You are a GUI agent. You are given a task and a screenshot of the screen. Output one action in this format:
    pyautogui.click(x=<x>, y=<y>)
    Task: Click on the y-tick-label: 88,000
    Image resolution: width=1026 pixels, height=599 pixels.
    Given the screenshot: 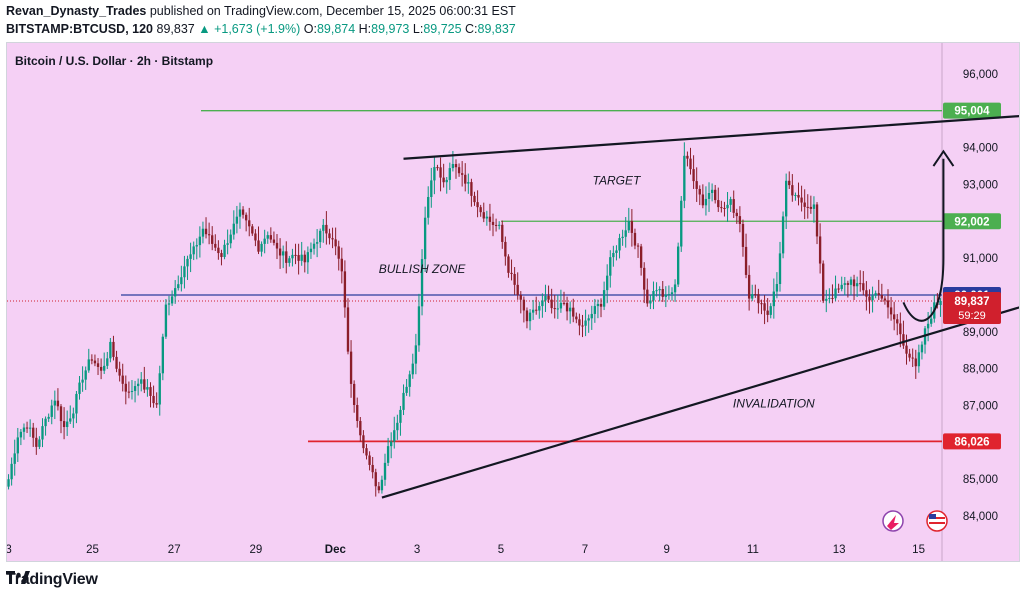 What is the action you would take?
    pyautogui.click(x=980, y=370)
    